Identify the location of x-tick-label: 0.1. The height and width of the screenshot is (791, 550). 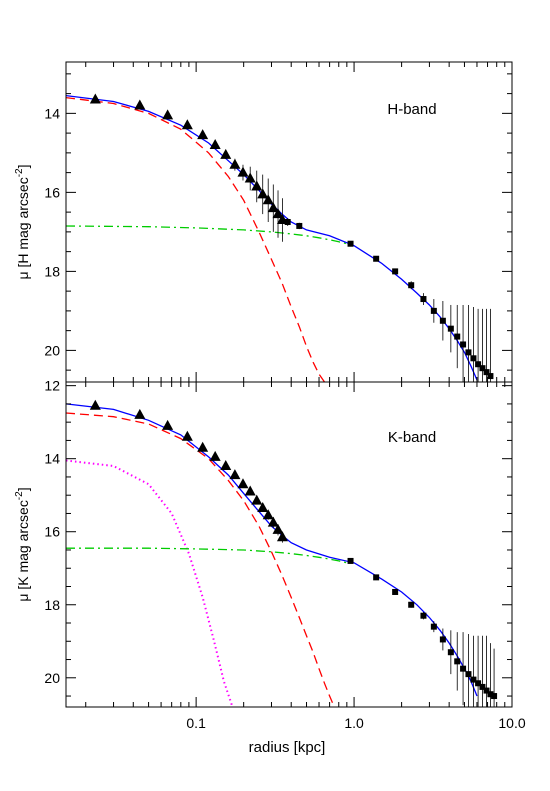
(196, 723).